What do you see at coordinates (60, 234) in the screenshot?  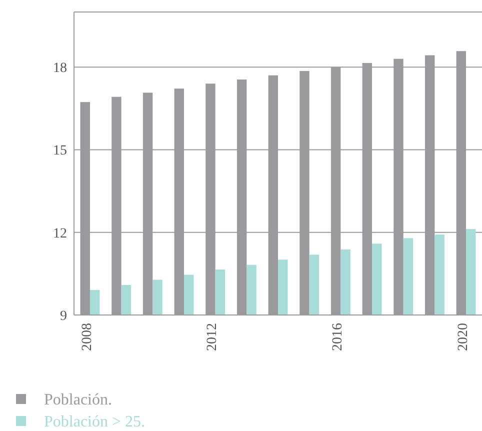 I see `y-tick-label: 12` at bounding box center [60, 234].